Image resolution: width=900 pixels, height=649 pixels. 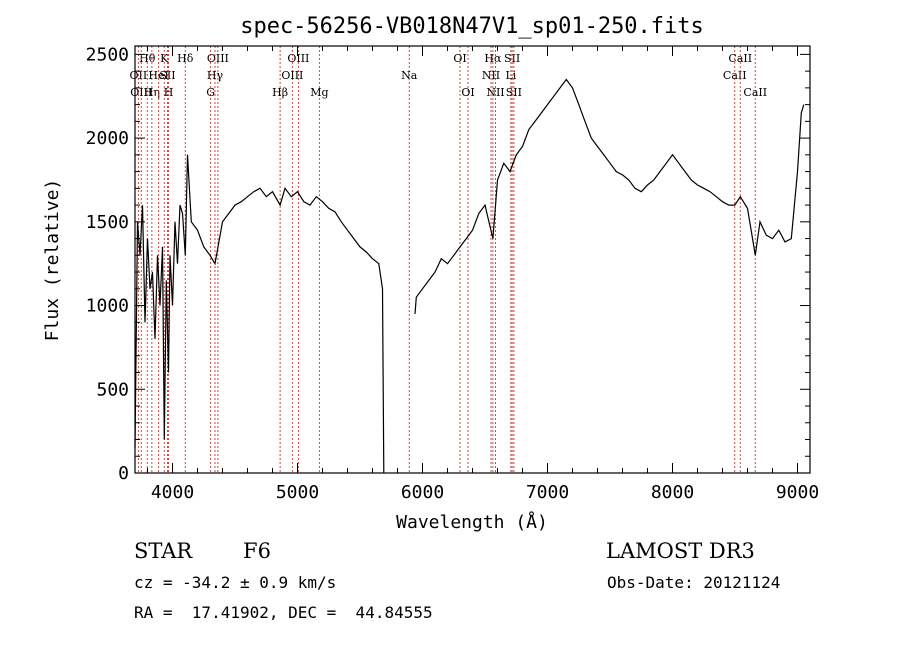 What do you see at coordinates (107, 222) in the screenshot?
I see `y-tick-label: 1500` at bounding box center [107, 222].